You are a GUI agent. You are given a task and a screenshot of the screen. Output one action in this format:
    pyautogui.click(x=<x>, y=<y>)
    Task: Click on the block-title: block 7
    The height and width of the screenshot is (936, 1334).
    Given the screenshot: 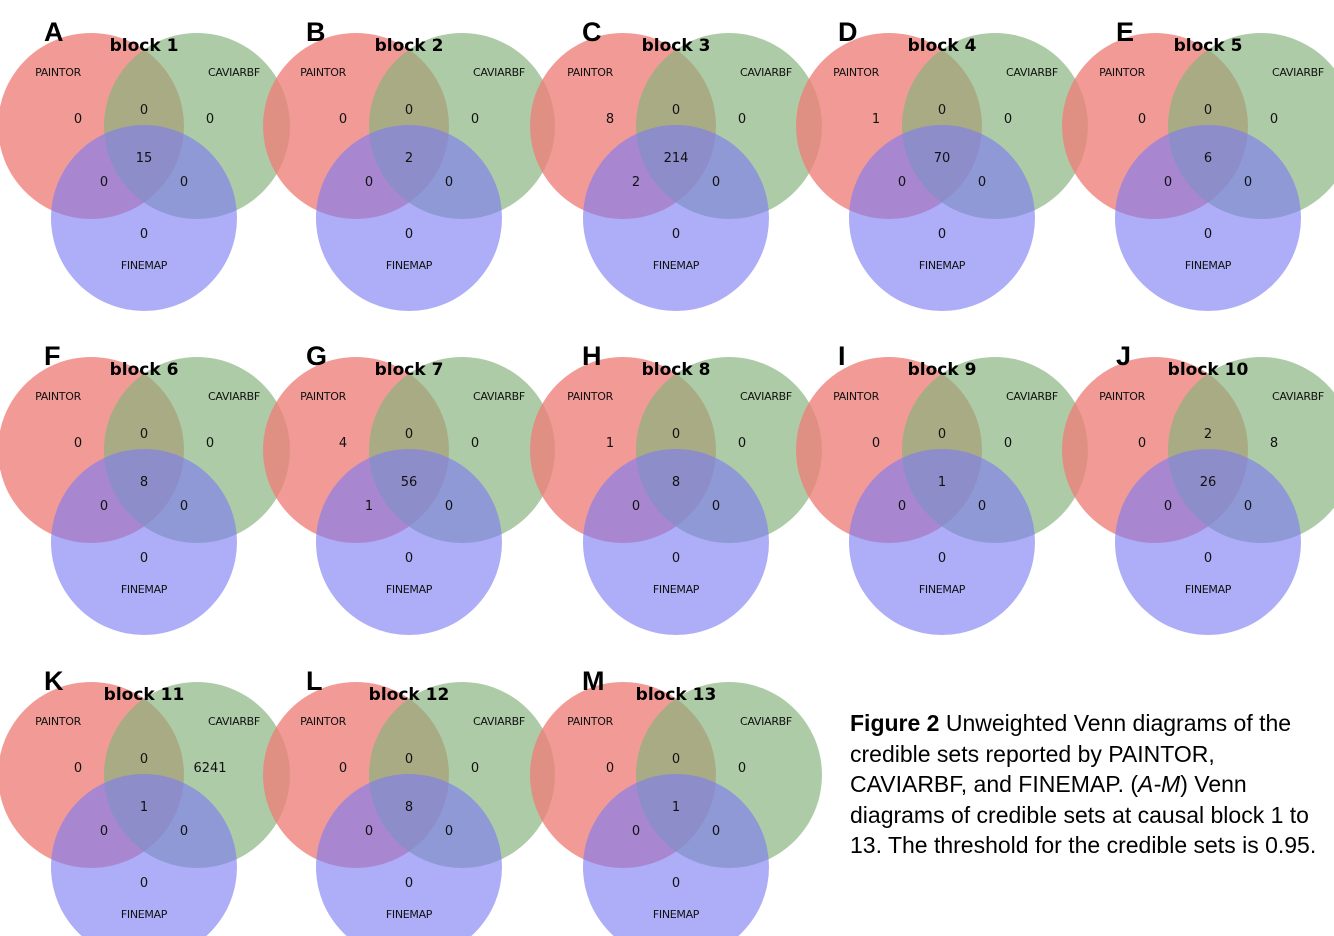 What is the action you would take?
    pyautogui.click(x=409, y=370)
    